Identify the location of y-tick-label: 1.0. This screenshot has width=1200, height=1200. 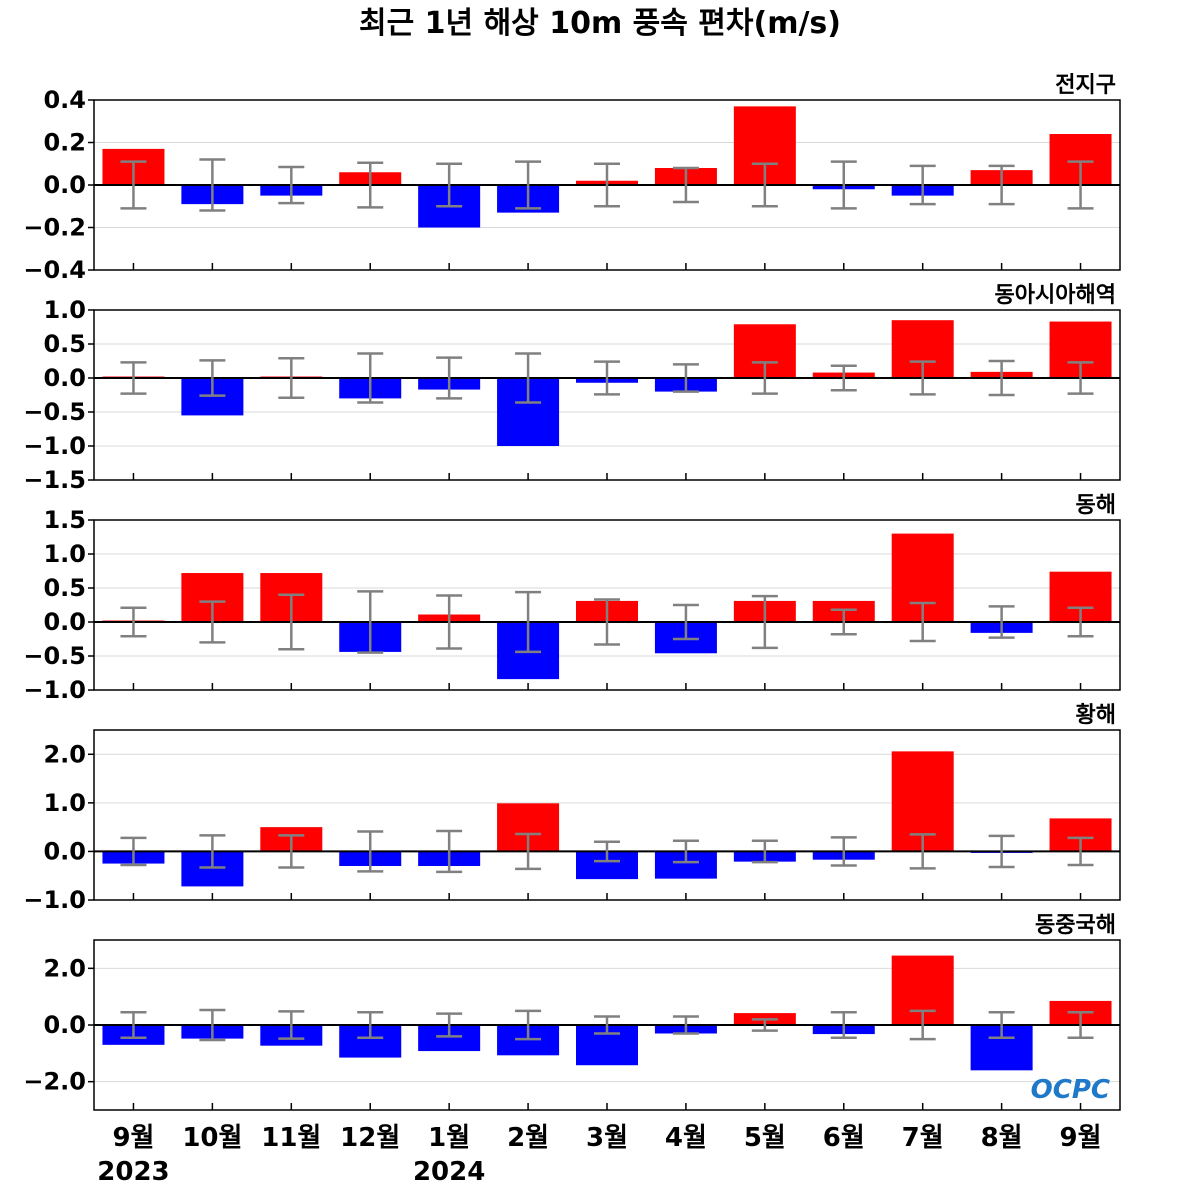
(64, 803).